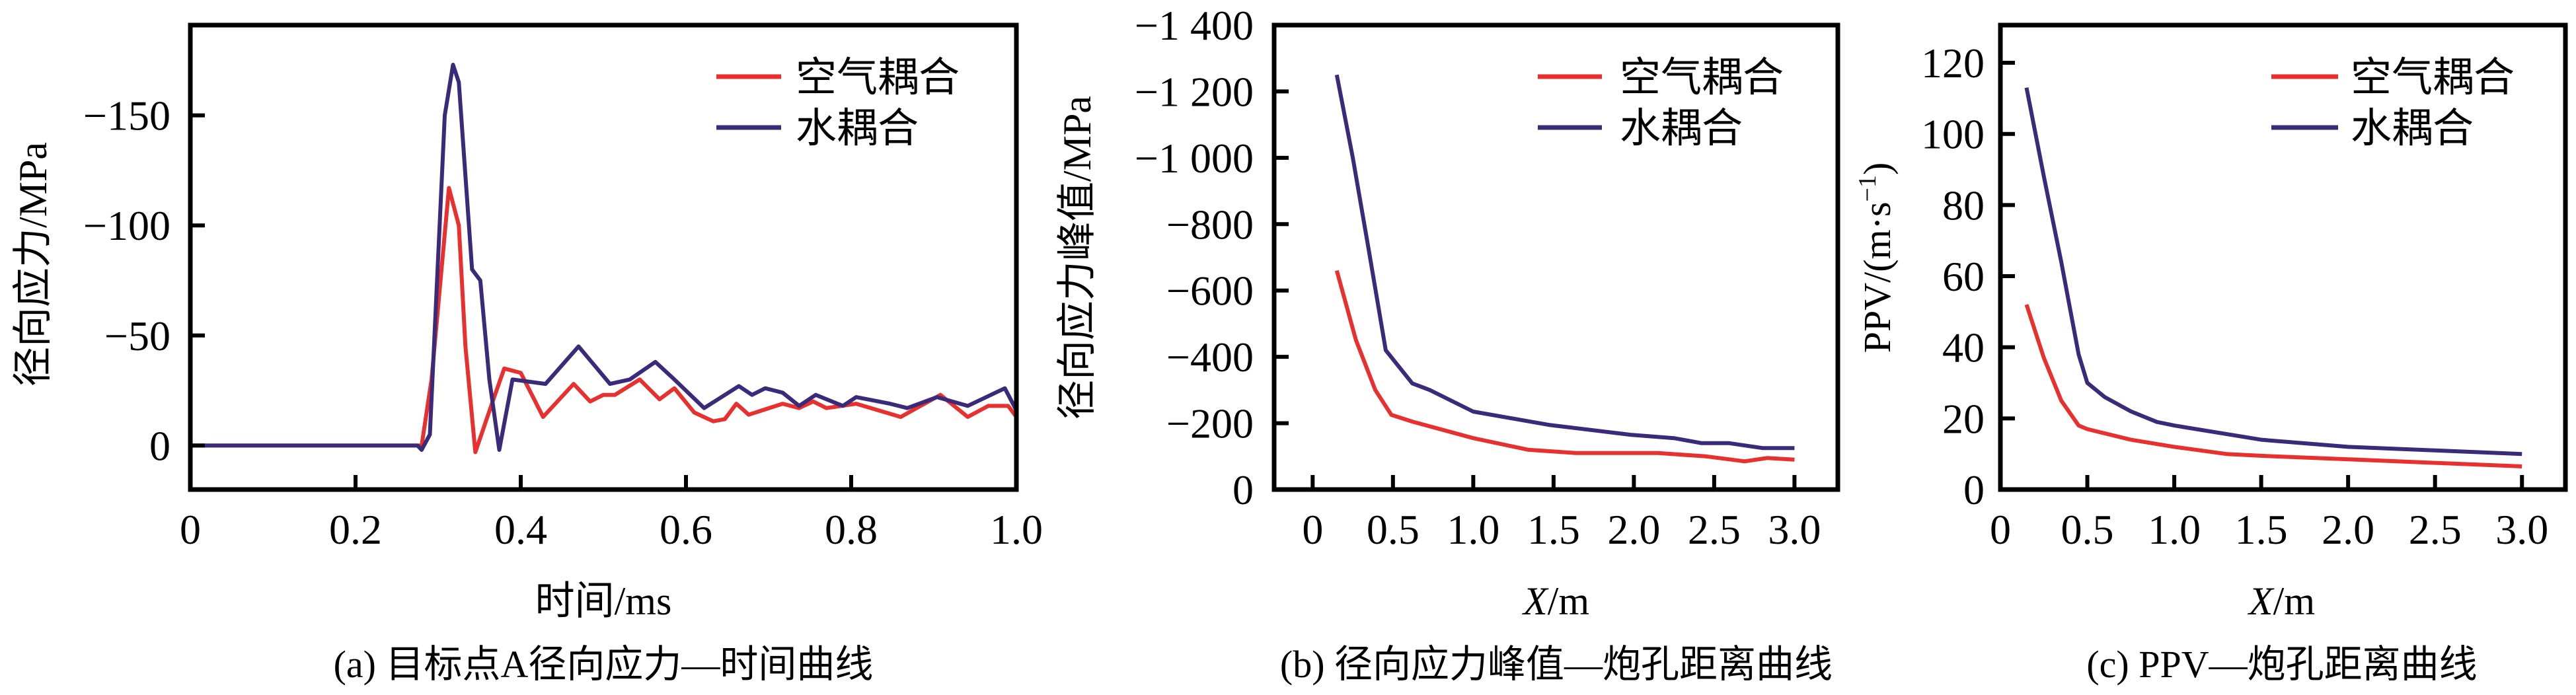  I want to click on chart-c-ytick-label: 40, so click(1963, 347).